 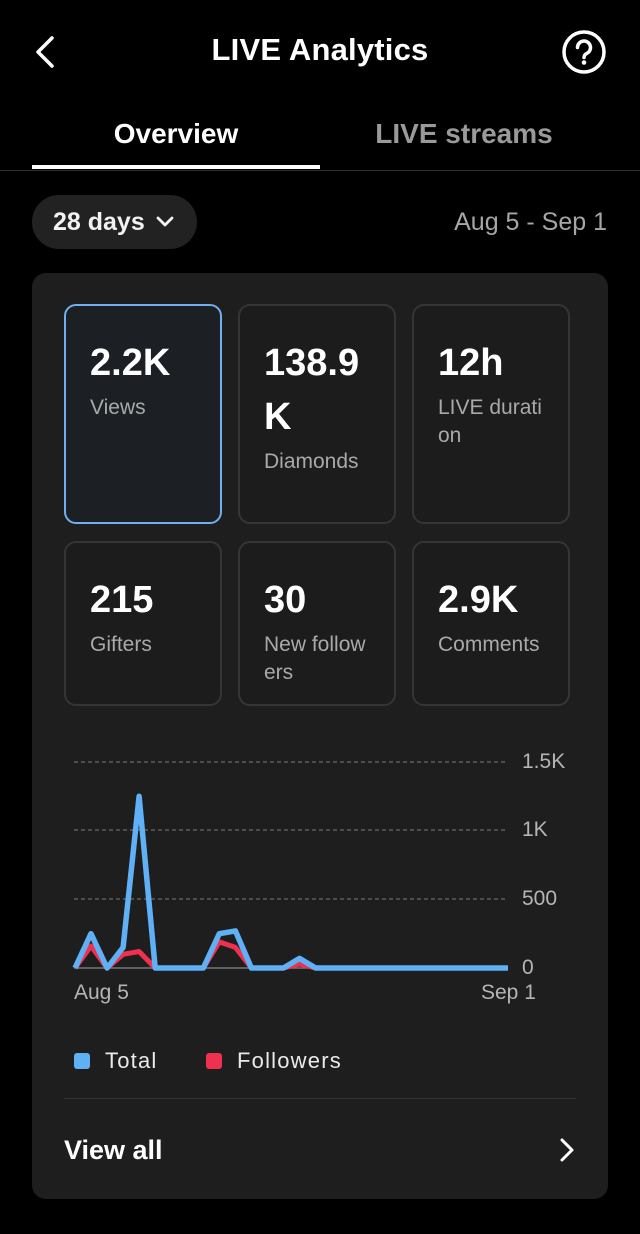 What do you see at coordinates (131, 1060) in the screenshot?
I see `legend-label: Total` at bounding box center [131, 1060].